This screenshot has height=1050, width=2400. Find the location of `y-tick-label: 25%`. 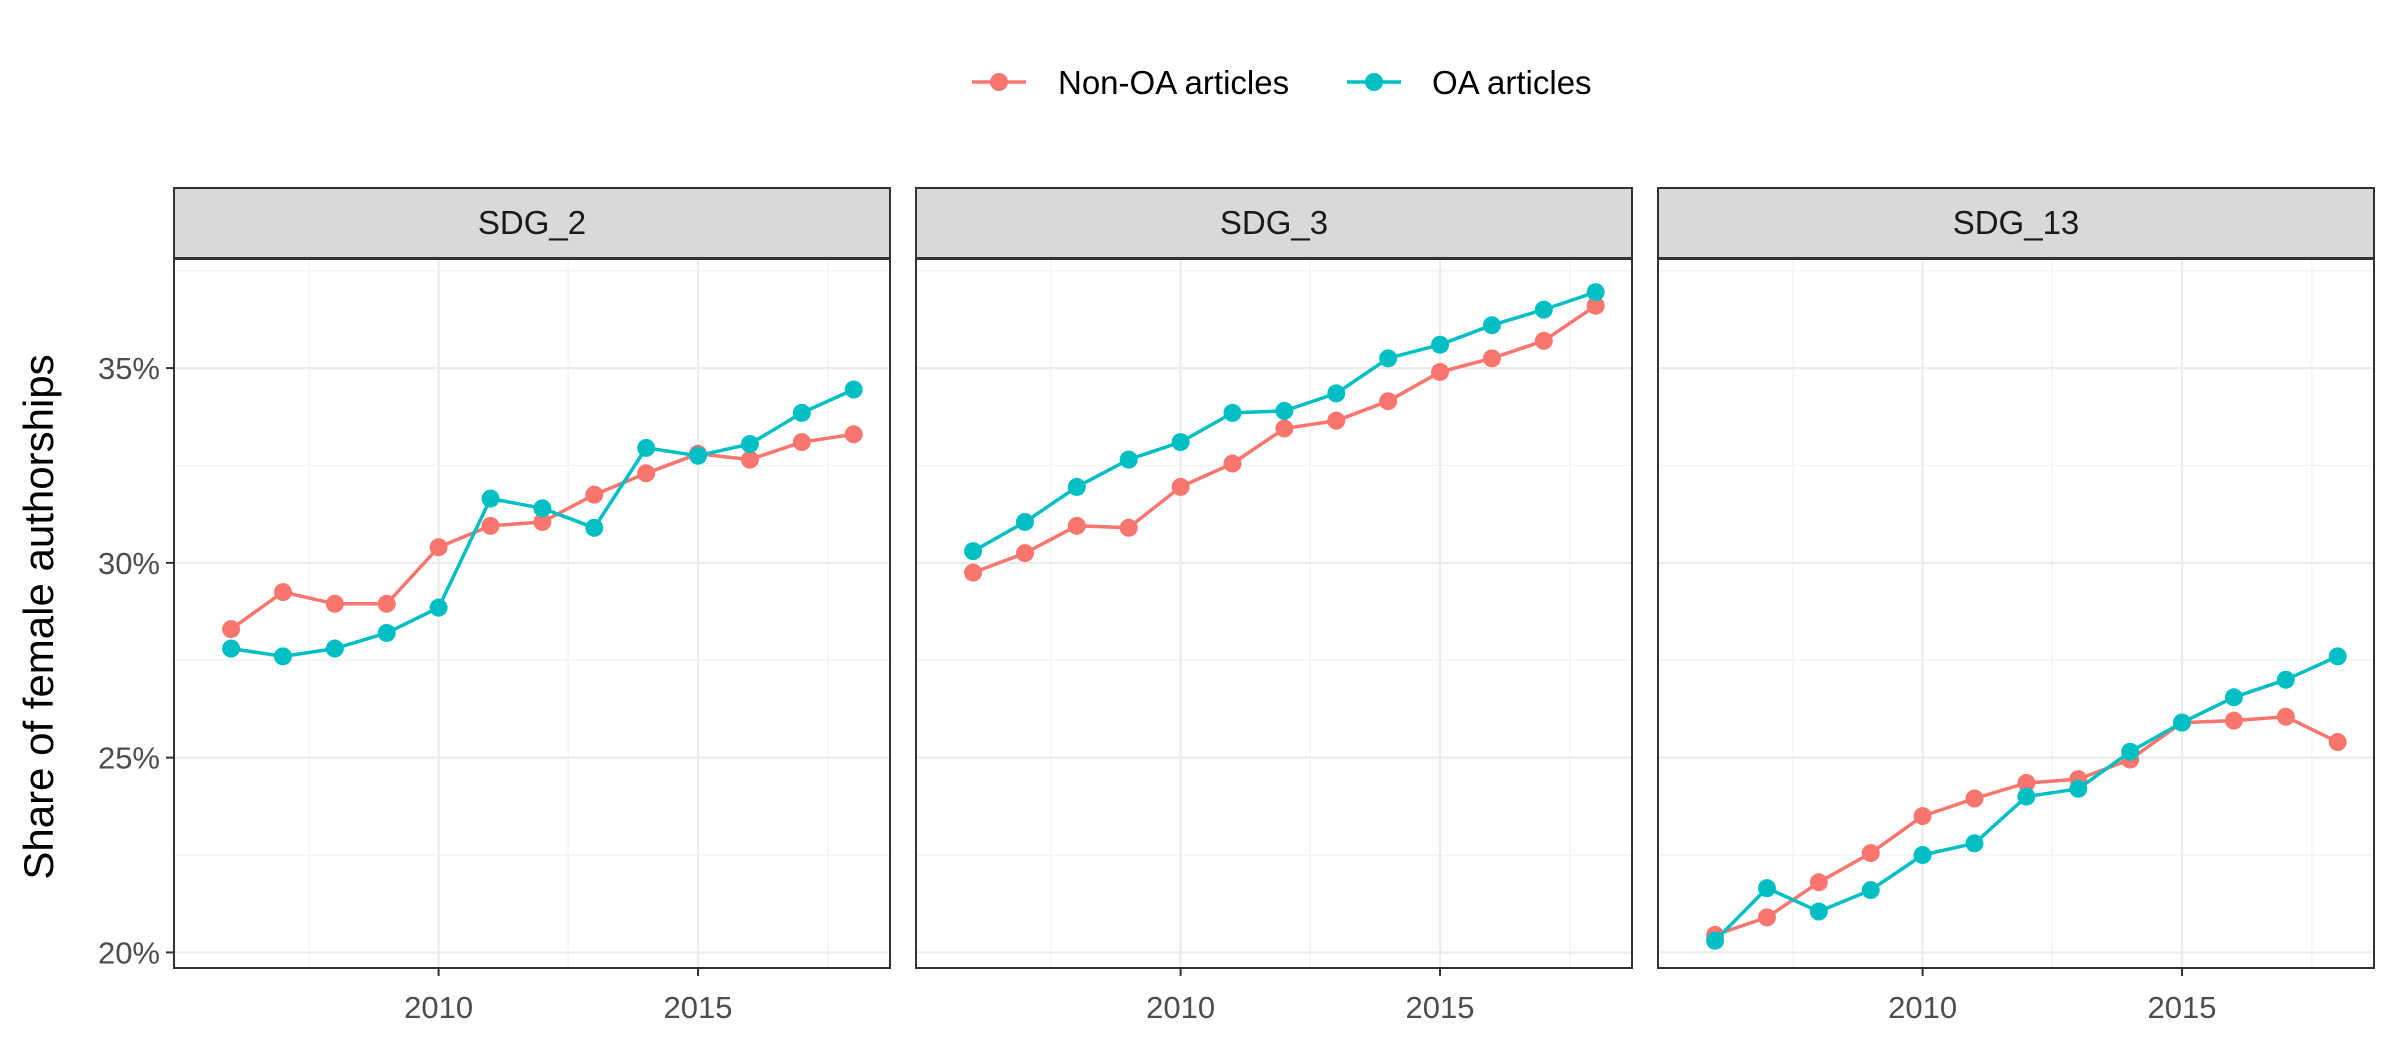

y-tick-label: 25% is located at coordinates (129, 758).